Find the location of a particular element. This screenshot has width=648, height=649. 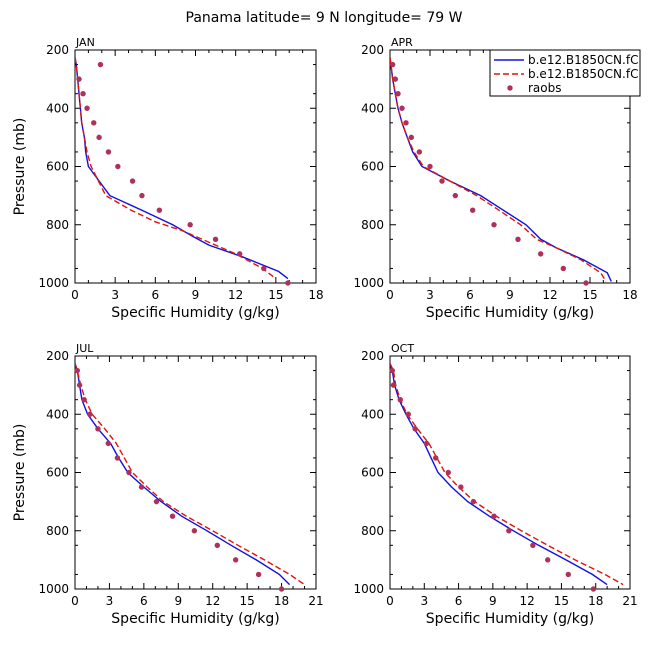

panel-month-label: OCT is located at coordinates (402, 348).